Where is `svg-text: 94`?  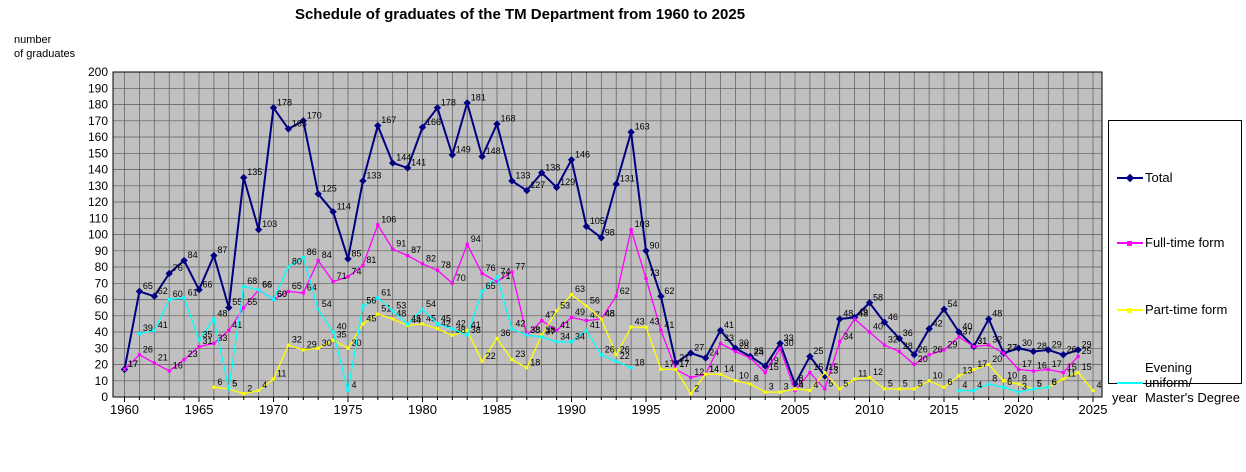 svg-text: 94 is located at coordinates (476, 239).